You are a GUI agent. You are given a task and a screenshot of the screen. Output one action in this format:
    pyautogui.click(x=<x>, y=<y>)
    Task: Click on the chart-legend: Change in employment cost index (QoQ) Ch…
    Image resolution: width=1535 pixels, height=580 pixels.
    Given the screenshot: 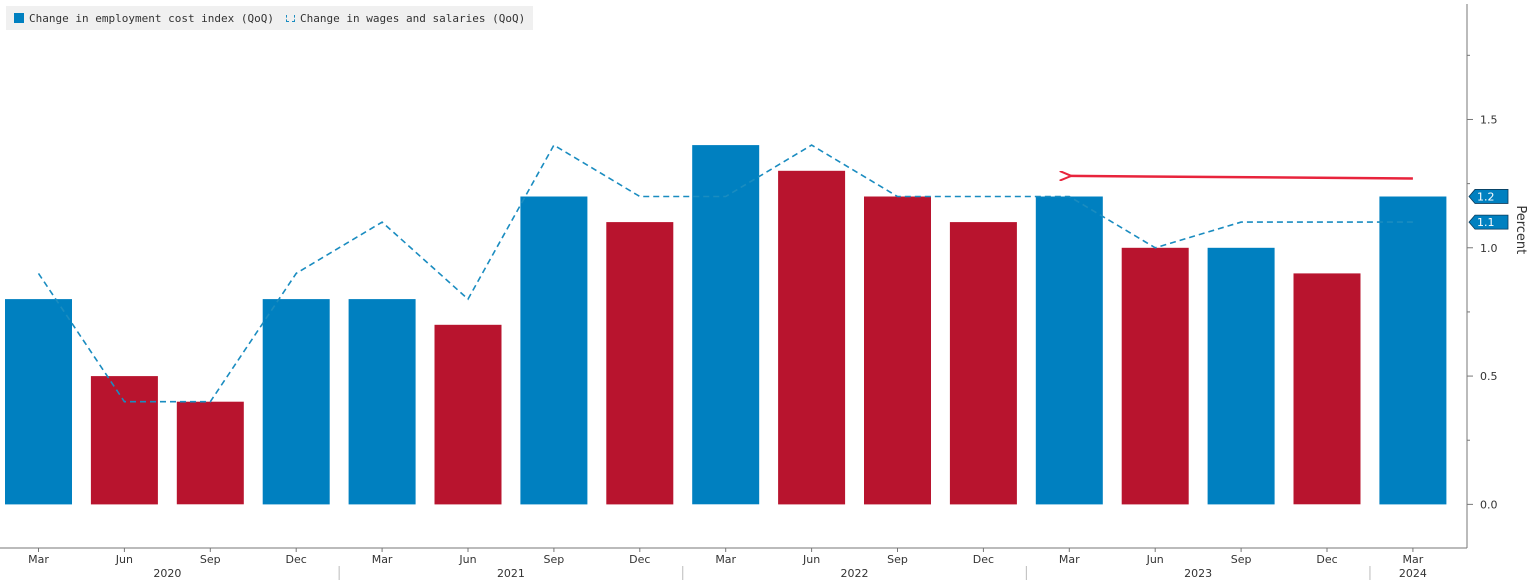 What is the action you would take?
    pyautogui.click(x=270, y=18)
    